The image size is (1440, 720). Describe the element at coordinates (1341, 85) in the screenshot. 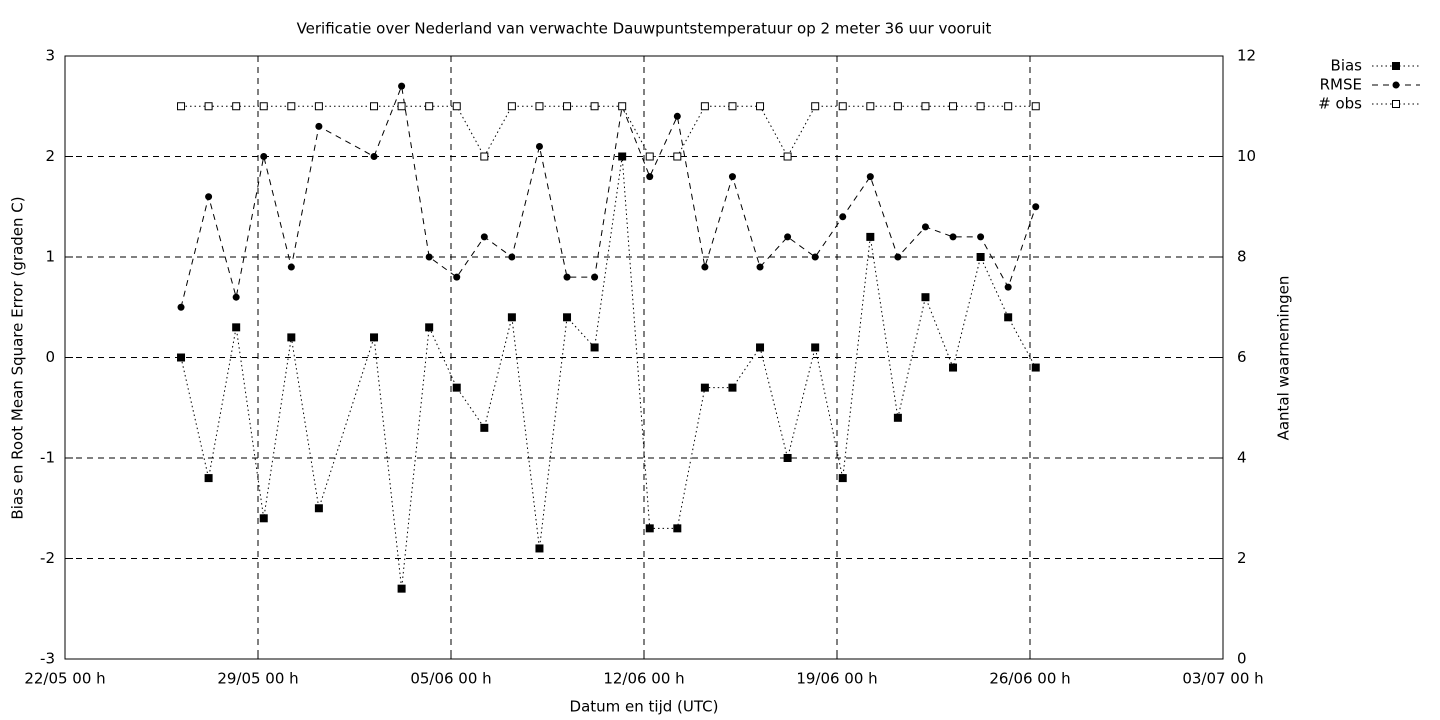

I see `legend-label: RMSE` at that location.